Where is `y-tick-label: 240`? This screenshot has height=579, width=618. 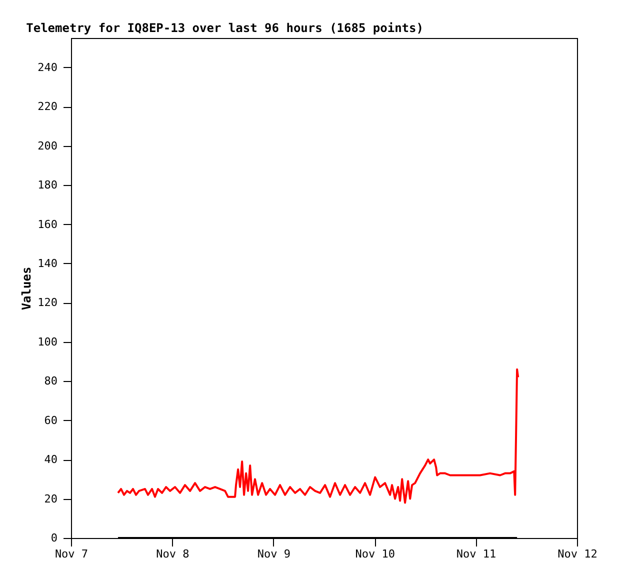 y-tick-label: 240 is located at coordinates (48, 67).